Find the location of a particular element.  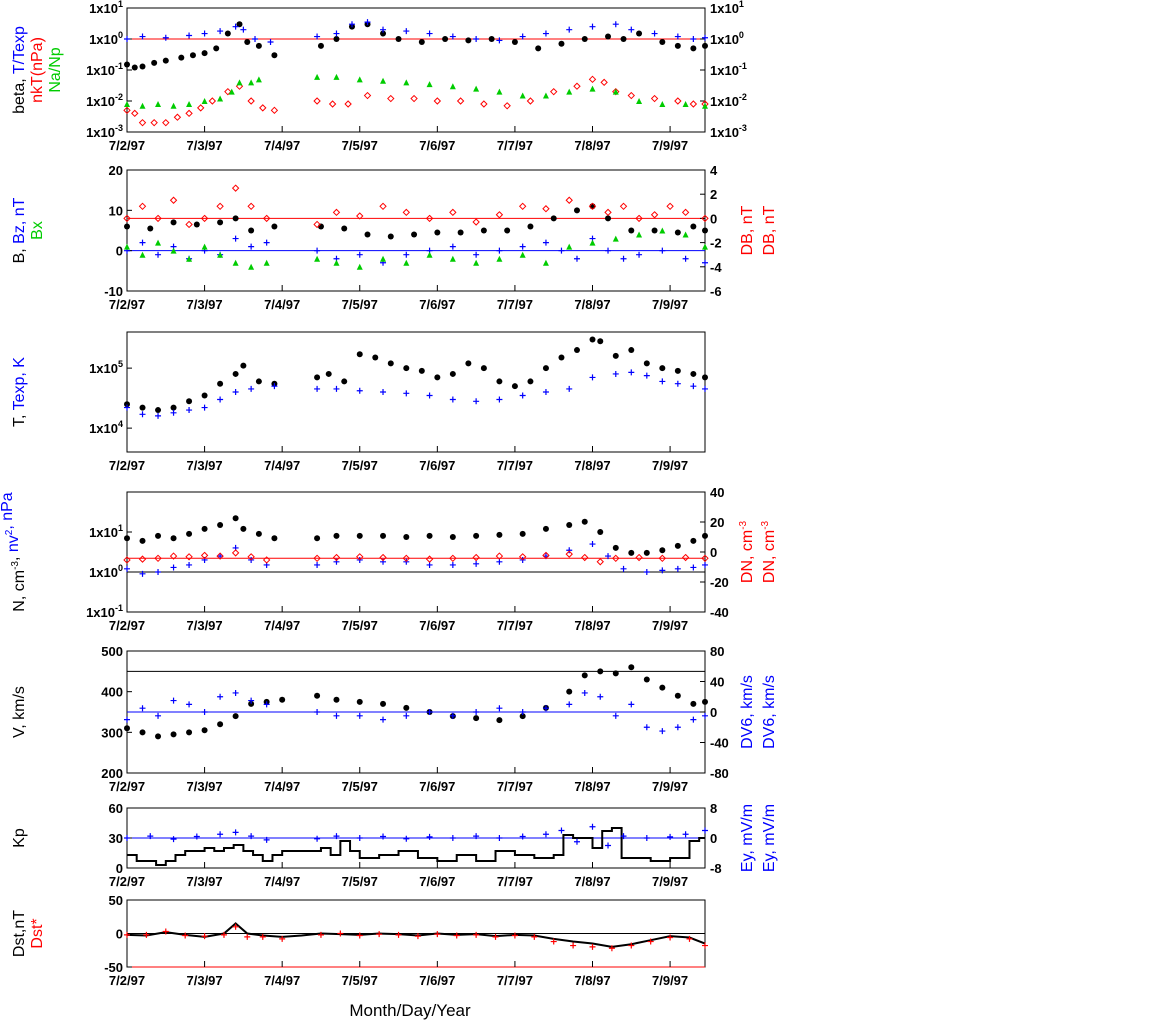

y-tick-label: 200 is located at coordinates (112, 773).